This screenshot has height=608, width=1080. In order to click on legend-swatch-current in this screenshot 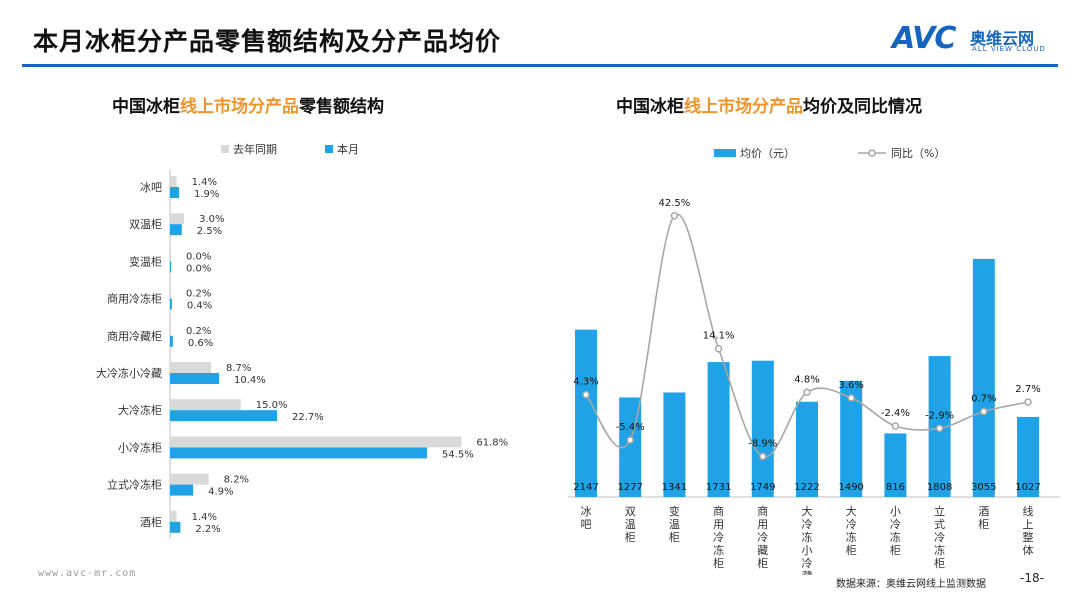, I will do `click(329, 149)`.